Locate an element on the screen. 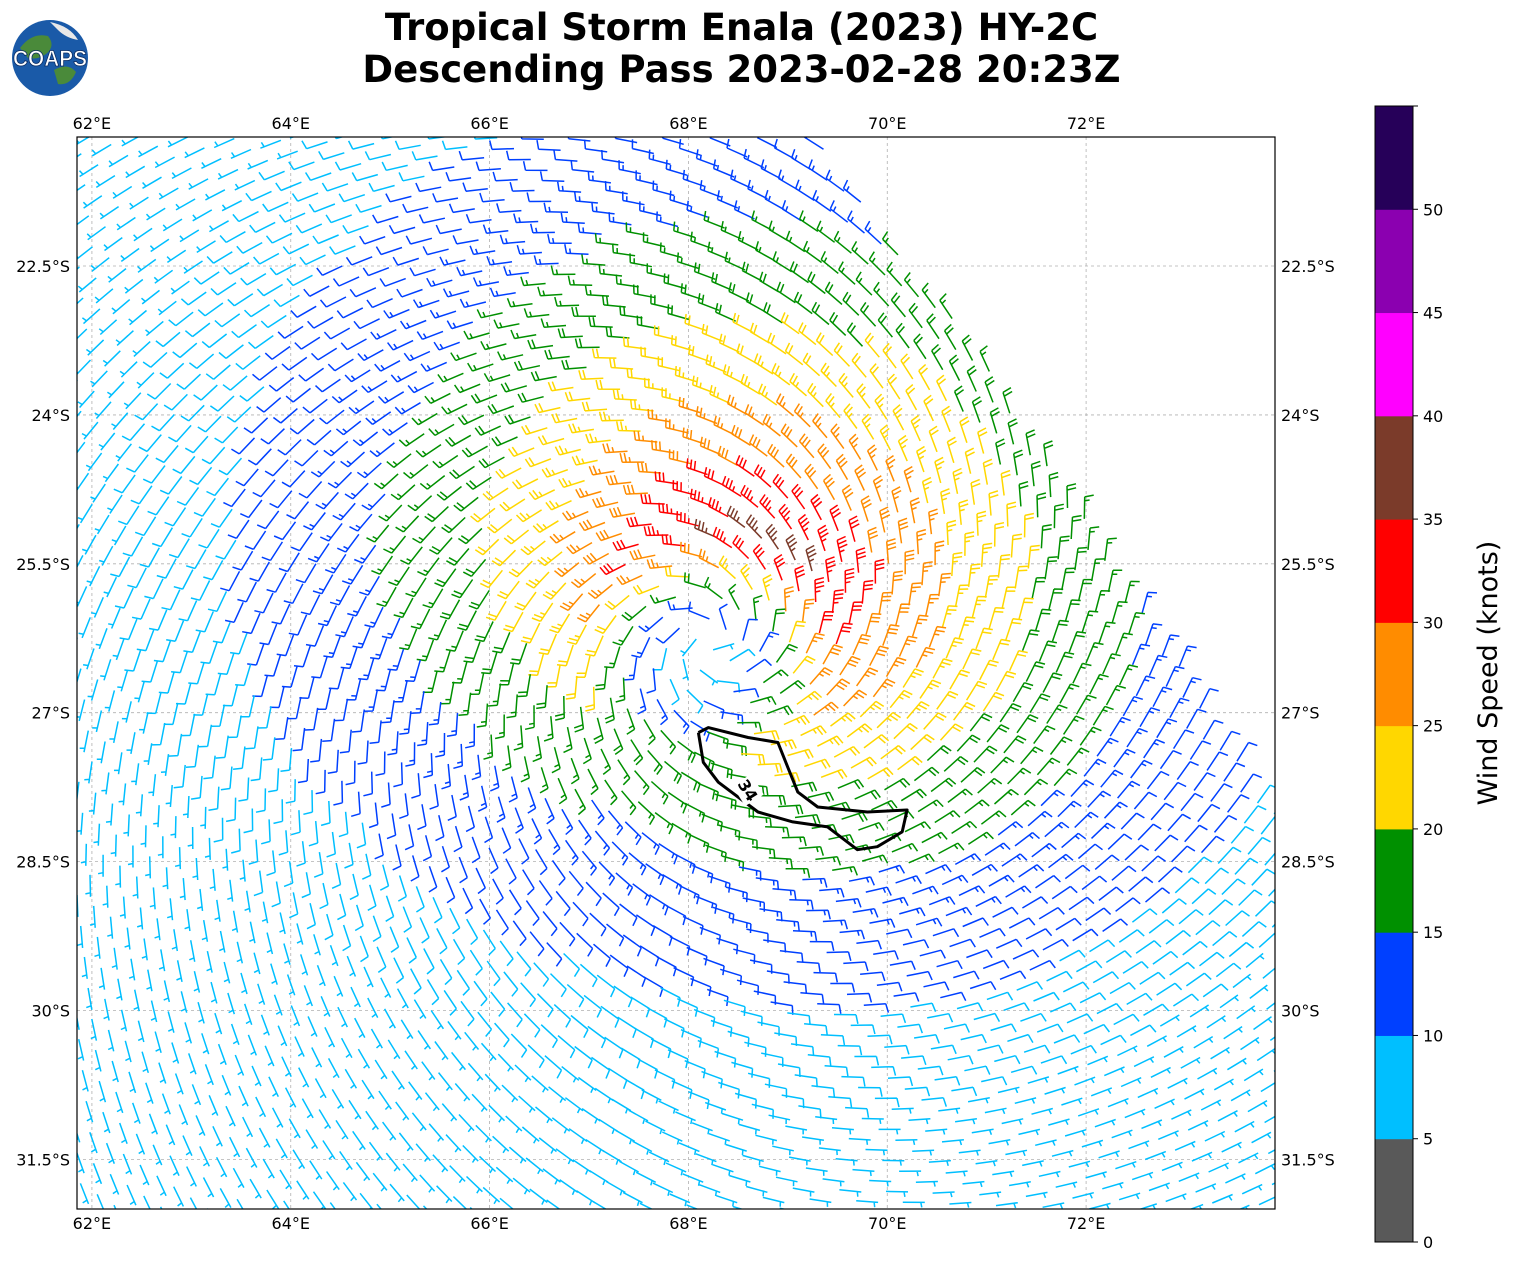  colorbar-segment is located at coordinates (1394, 984).